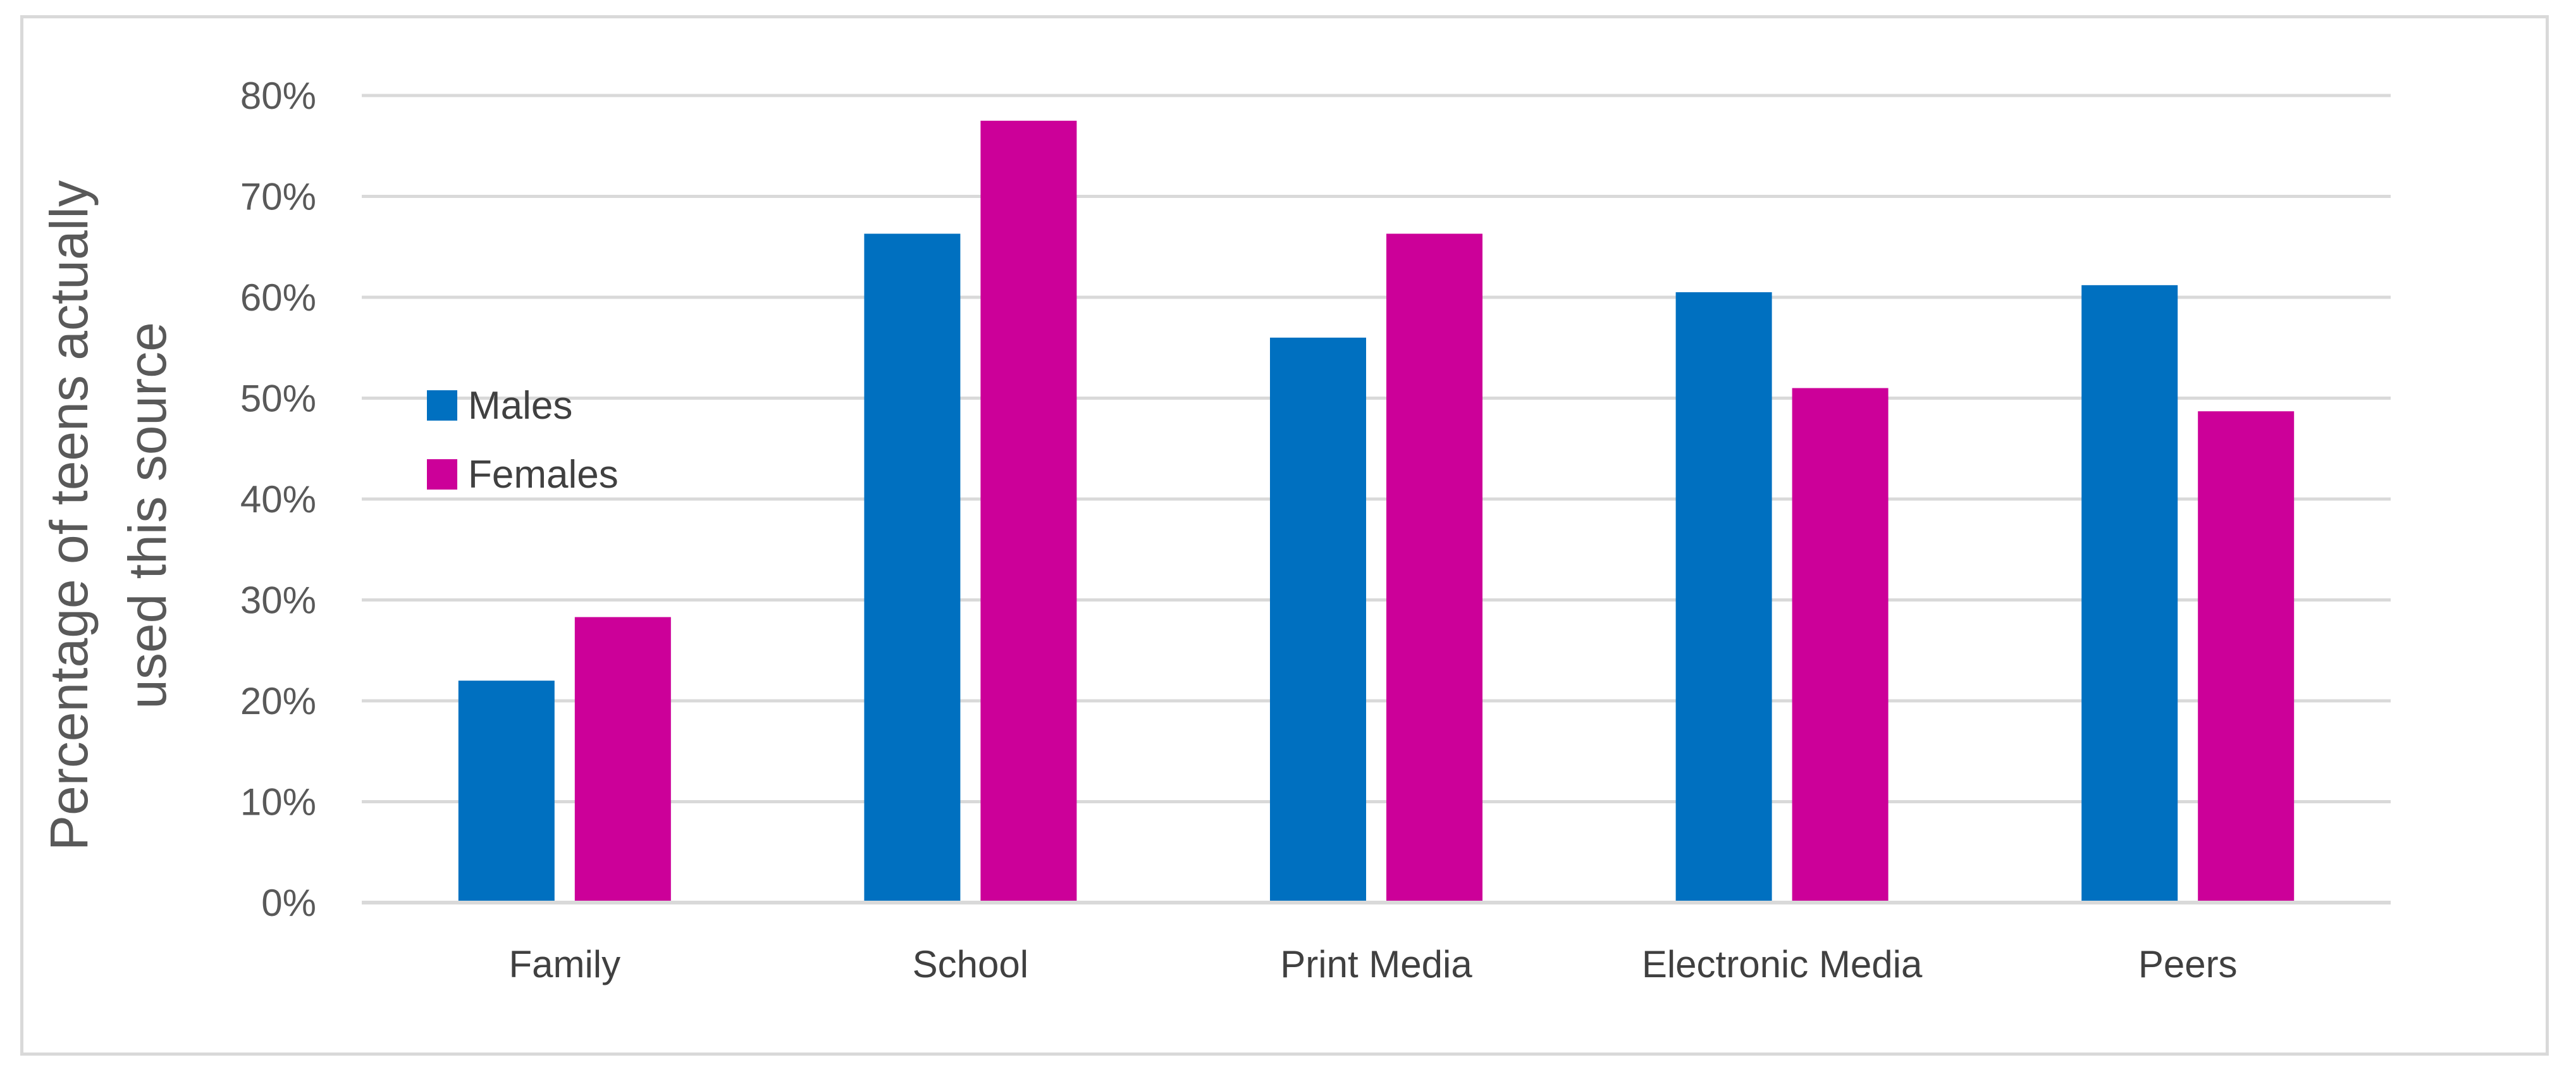  What do you see at coordinates (147, 516) in the screenshot?
I see `y-axis-label-line-2: used this source` at bounding box center [147, 516].